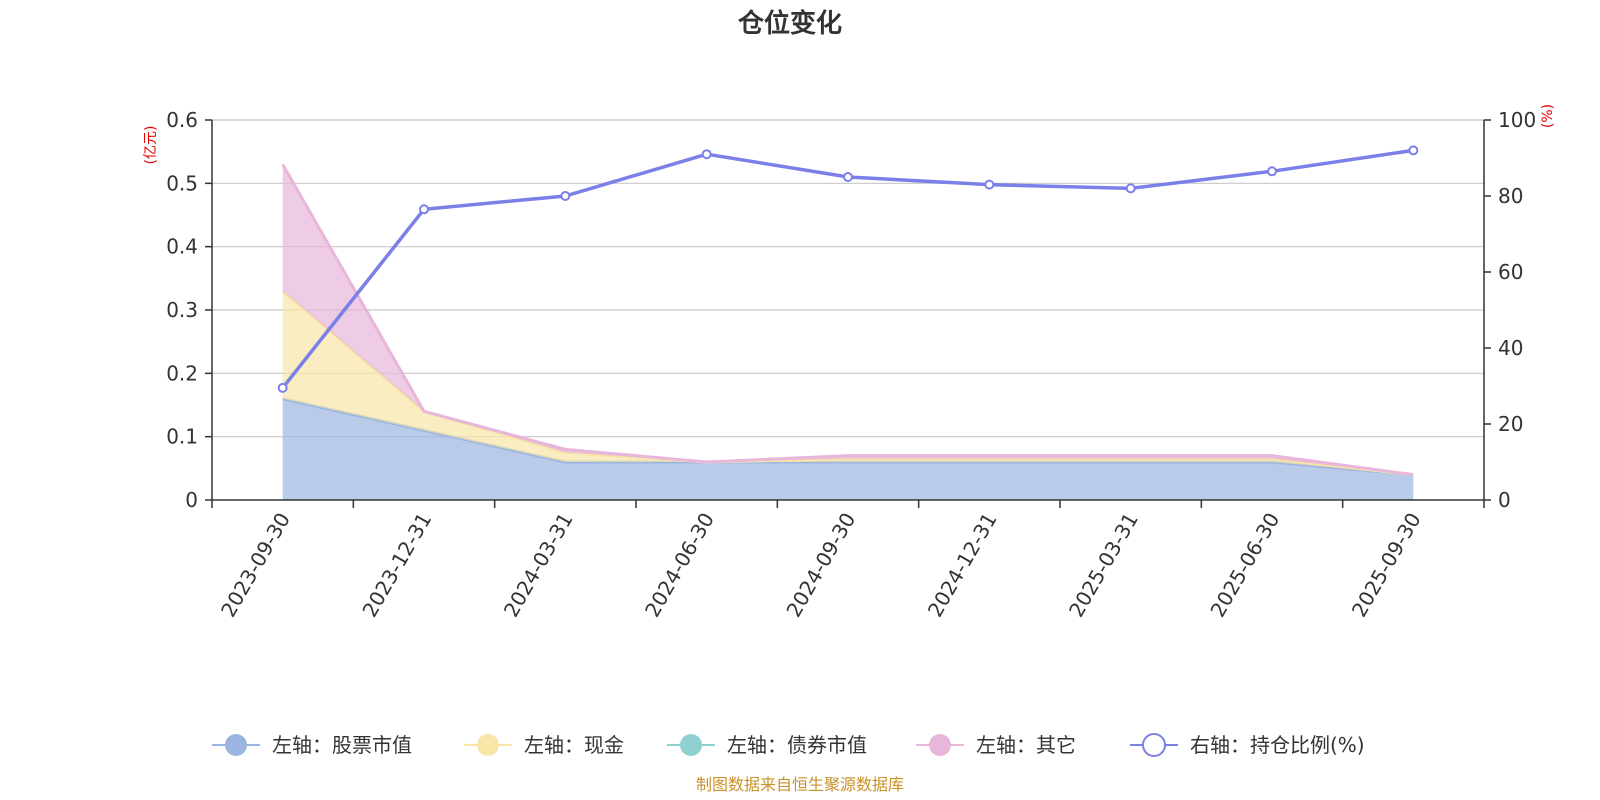  I want to click on legend-item: 左轴：现金, so click(544, 745).